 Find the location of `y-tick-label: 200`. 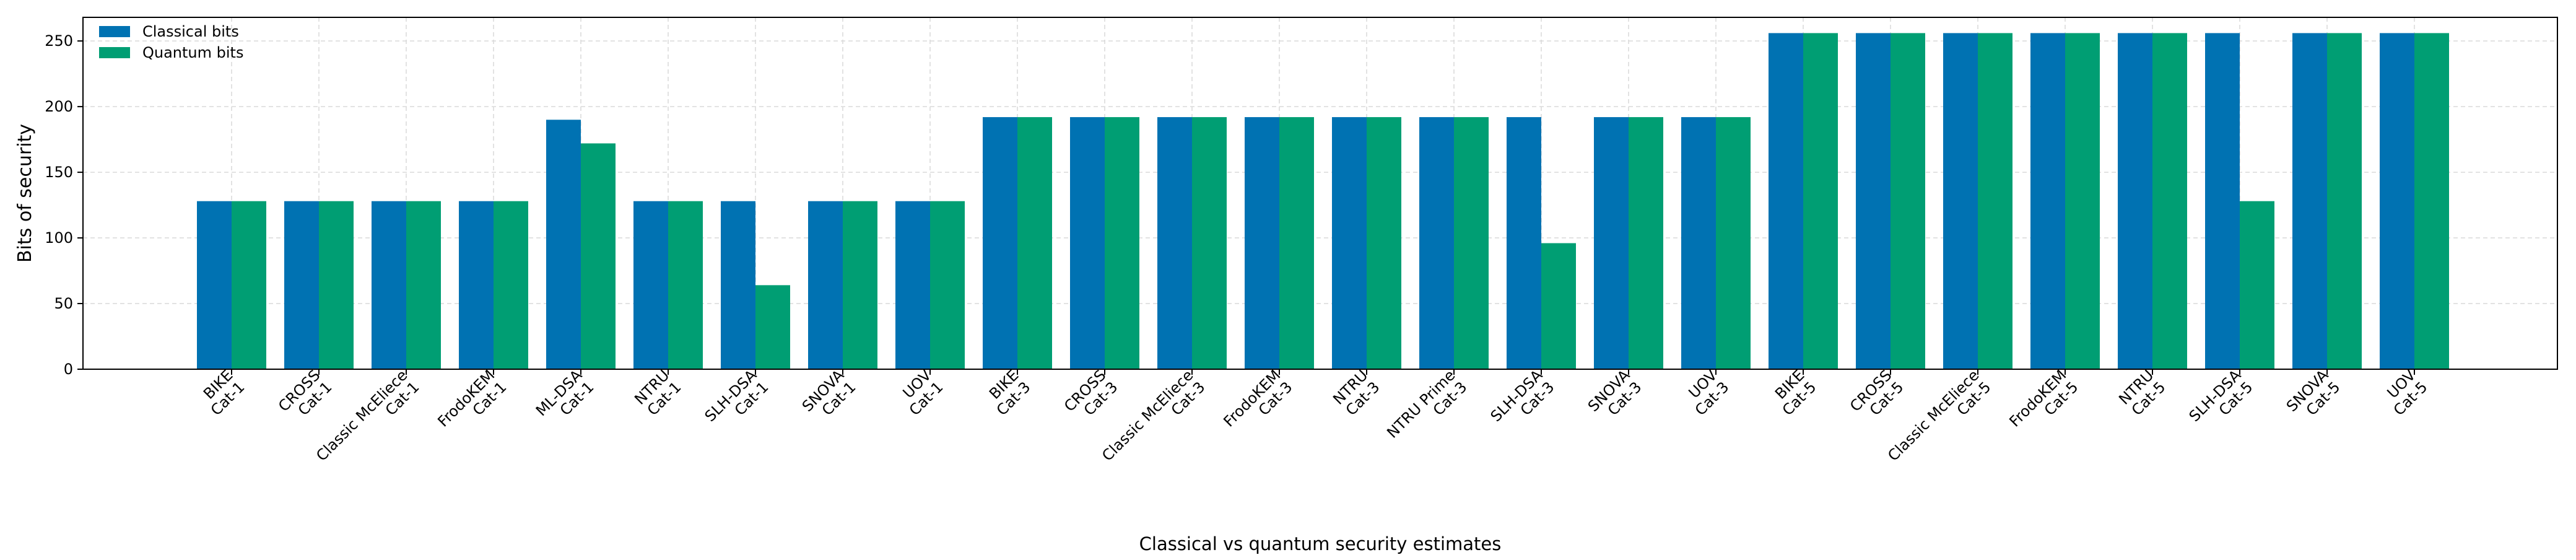

y-tick-label: 200 is located at coordinates (59, 106).